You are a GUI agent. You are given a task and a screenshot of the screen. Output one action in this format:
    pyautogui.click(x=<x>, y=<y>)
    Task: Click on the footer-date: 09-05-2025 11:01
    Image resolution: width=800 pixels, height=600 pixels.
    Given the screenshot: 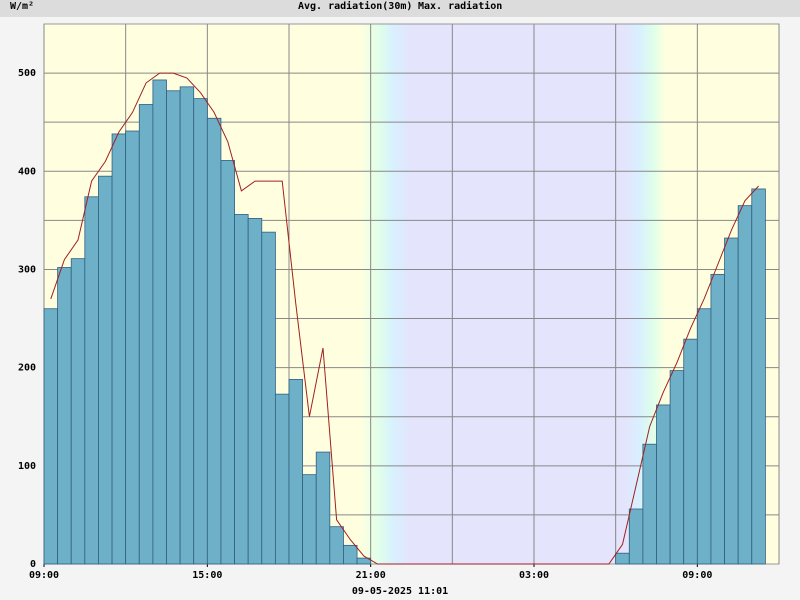 What is the action you would take?
    pyautogui.click(x=400, y=591)
    